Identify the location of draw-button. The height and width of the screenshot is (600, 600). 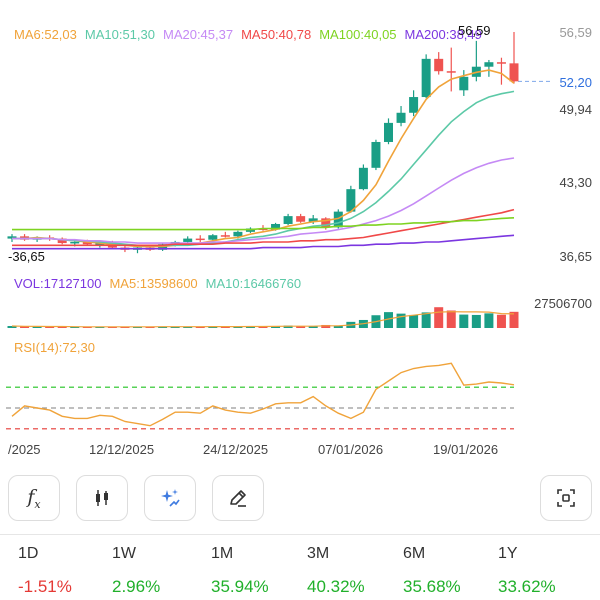
(238, 498).